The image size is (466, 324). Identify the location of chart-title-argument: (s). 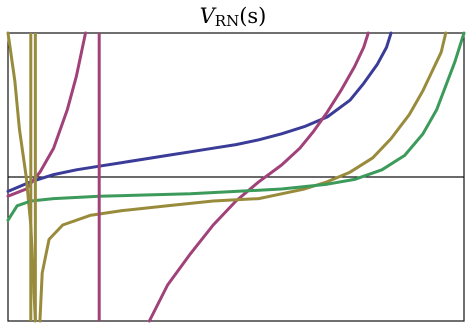
(252, 16).